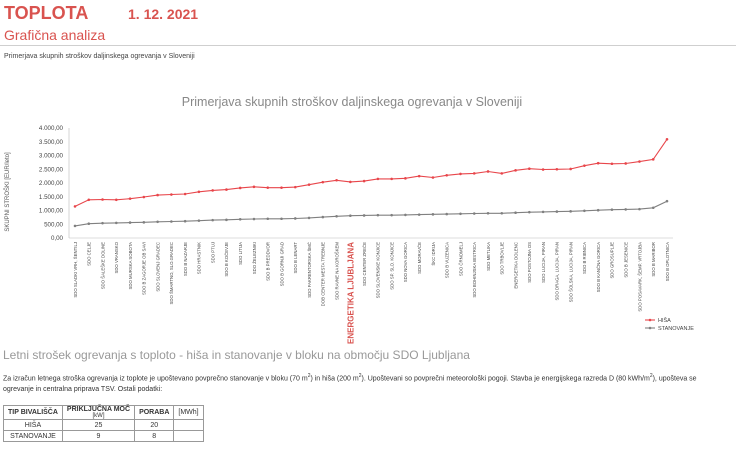 This screenshot has height=459, width=736. I want to click on x-tick-label: ENERGETIKA DOLENC, so click(515, 265).